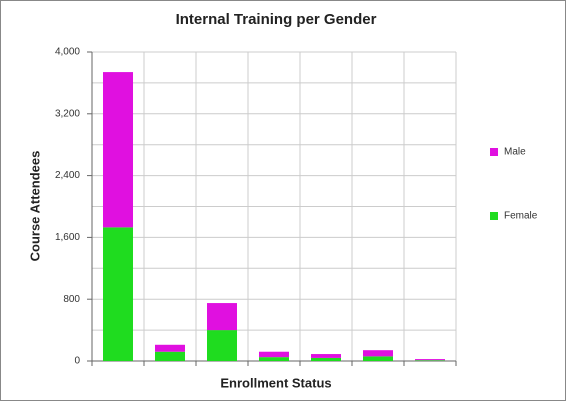  What do you see at coordinates (67, 113) in the screenshot?
I see `y-tick-label: 3,200` at bounding box center [67, 113].